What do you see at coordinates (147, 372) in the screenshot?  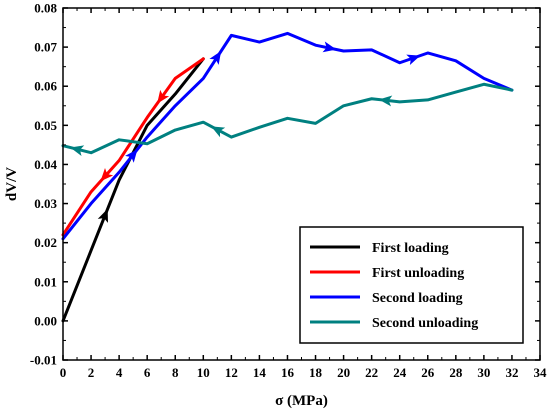 I see `x-tick-label: 6` at bounding box center [147, 372].